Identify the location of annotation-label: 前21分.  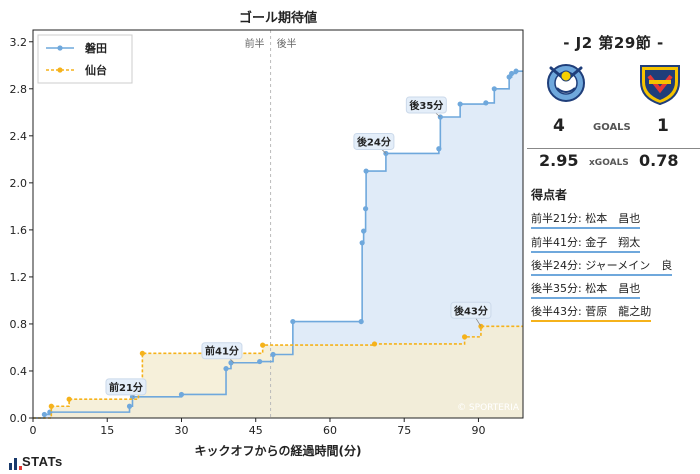
(126, 387).